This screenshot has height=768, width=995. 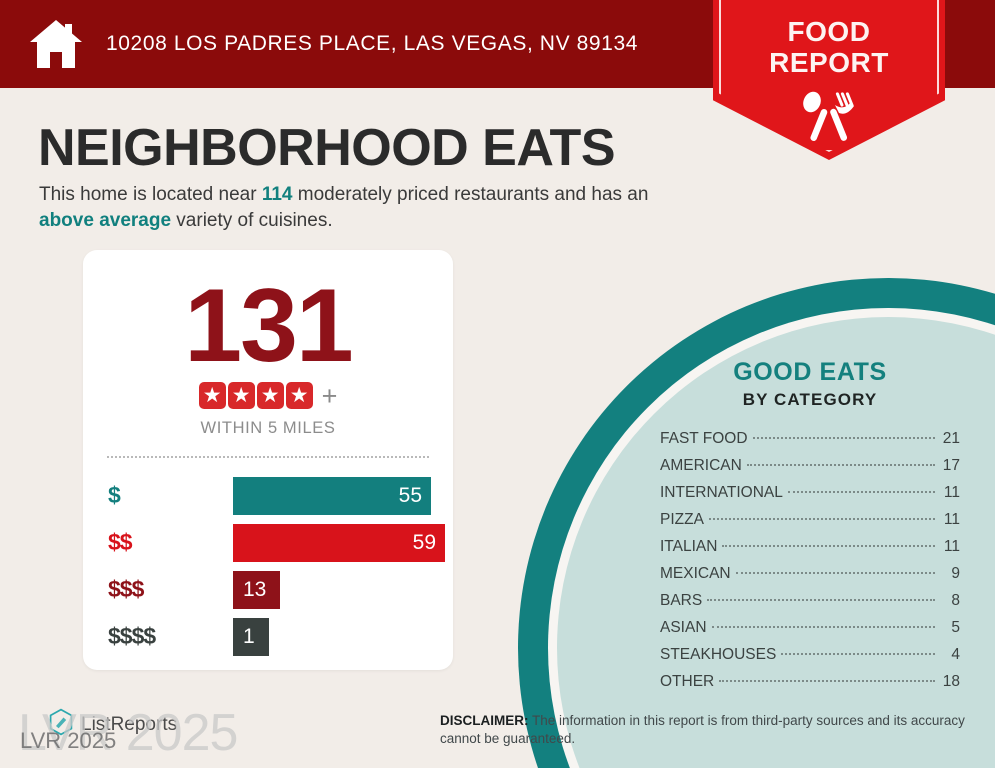 I want to click on listreports-wordmark: ListReports, so click(x=129, y=724).